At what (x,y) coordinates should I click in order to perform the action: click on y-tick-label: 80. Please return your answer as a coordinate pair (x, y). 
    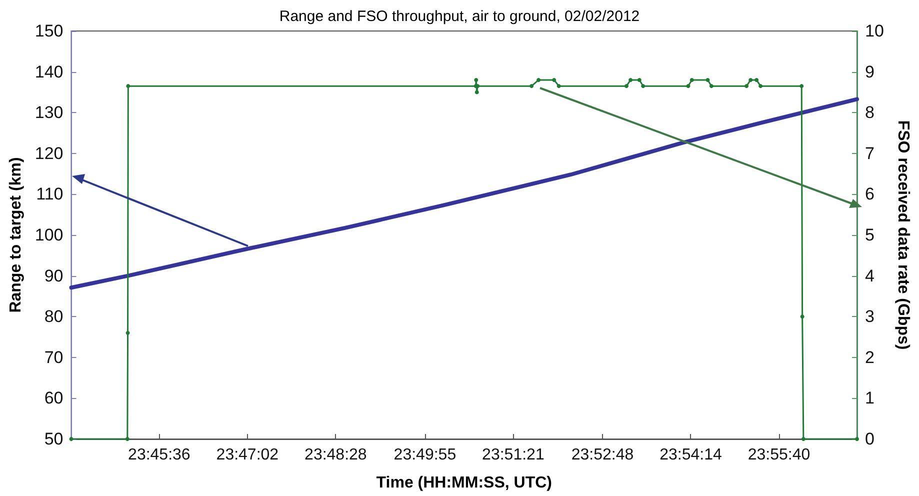
    Looking at the image, I should click on (54, 316).